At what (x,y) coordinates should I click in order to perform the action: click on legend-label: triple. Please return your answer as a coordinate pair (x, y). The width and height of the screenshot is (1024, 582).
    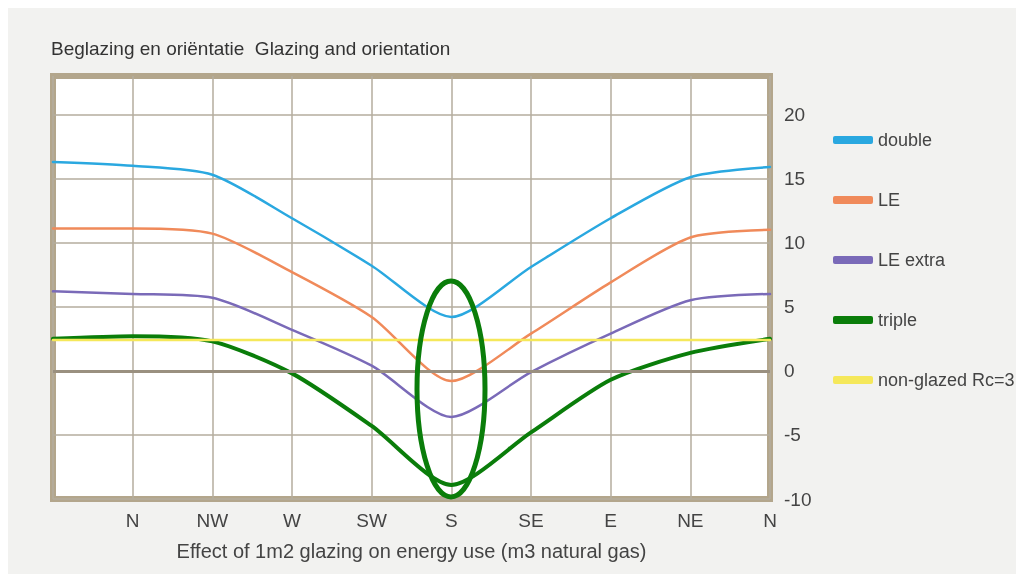
    Looking at the image, I should click on (898, 320).